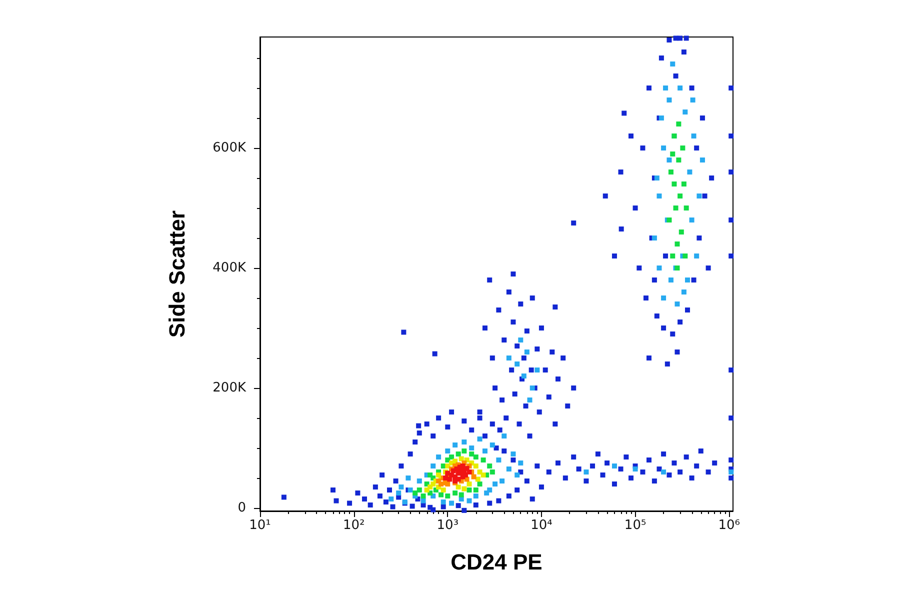  Describe the element at coordinates (541, 525) in the screenshot. I see `x-tick-label: 10⁴` at that location.